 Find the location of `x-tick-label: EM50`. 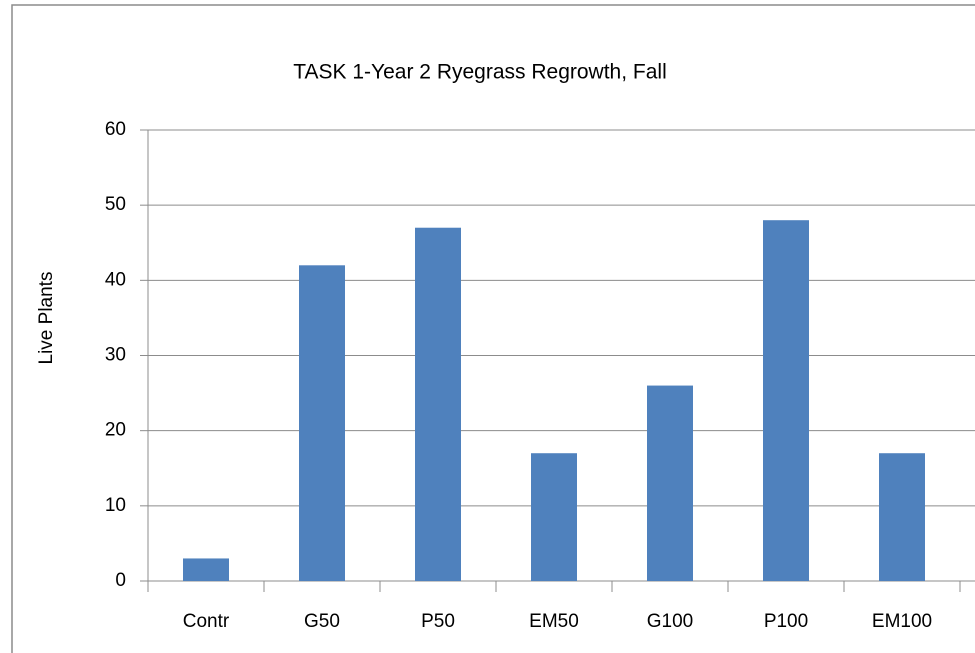

x-tick-label: EM50 is located at coordinates (554, 621).